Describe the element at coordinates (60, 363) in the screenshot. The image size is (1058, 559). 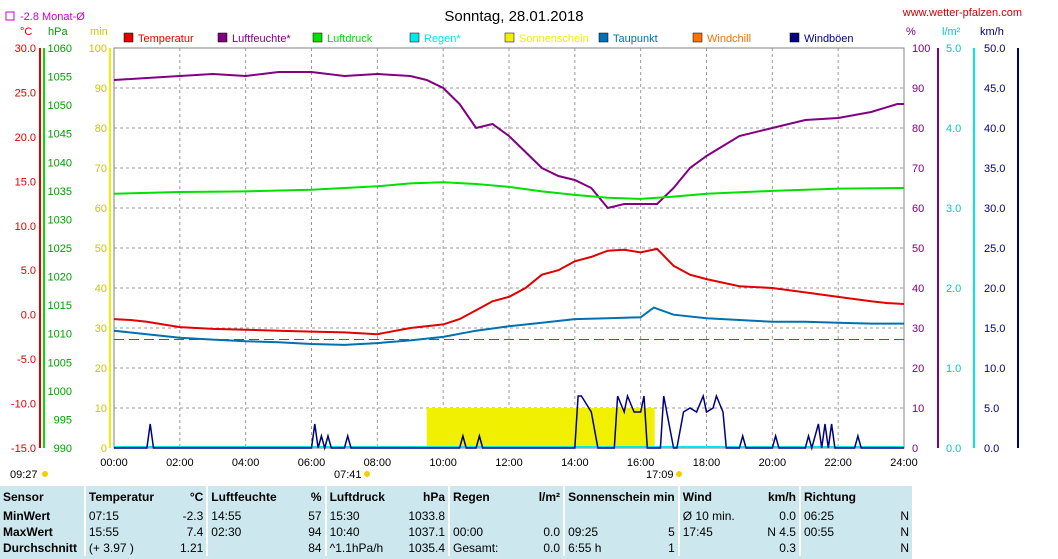
I see `tick-label-pressure: 1005` at that location.